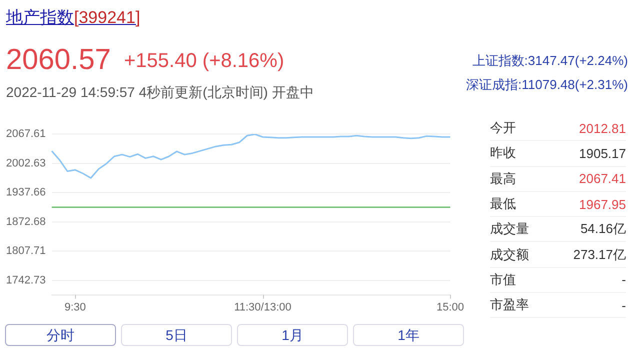  What do you see at coordinates (176, 335) in the screenshot?
I see `text: 5日` at bounding box center [176, 335].